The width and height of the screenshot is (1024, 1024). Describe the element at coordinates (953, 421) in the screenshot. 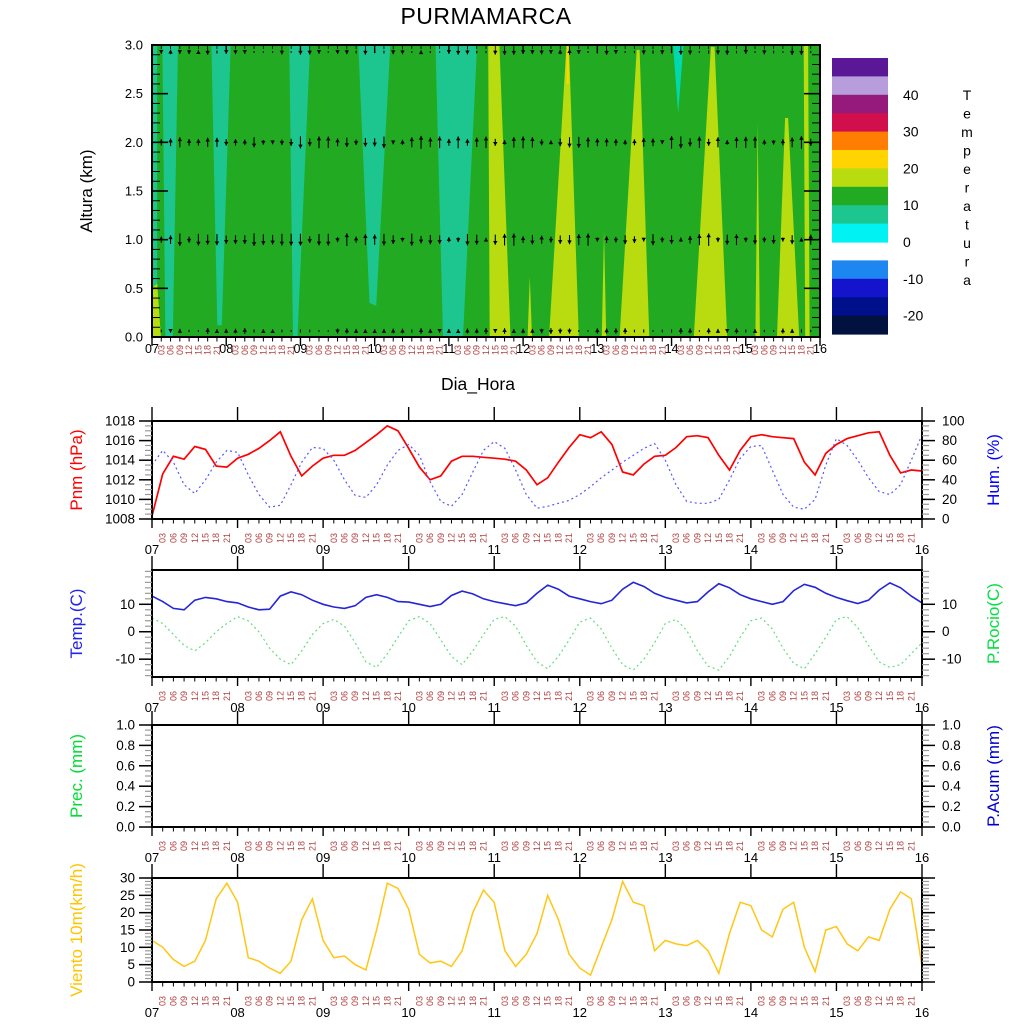

I see `y-tick-label: 100` at that location.